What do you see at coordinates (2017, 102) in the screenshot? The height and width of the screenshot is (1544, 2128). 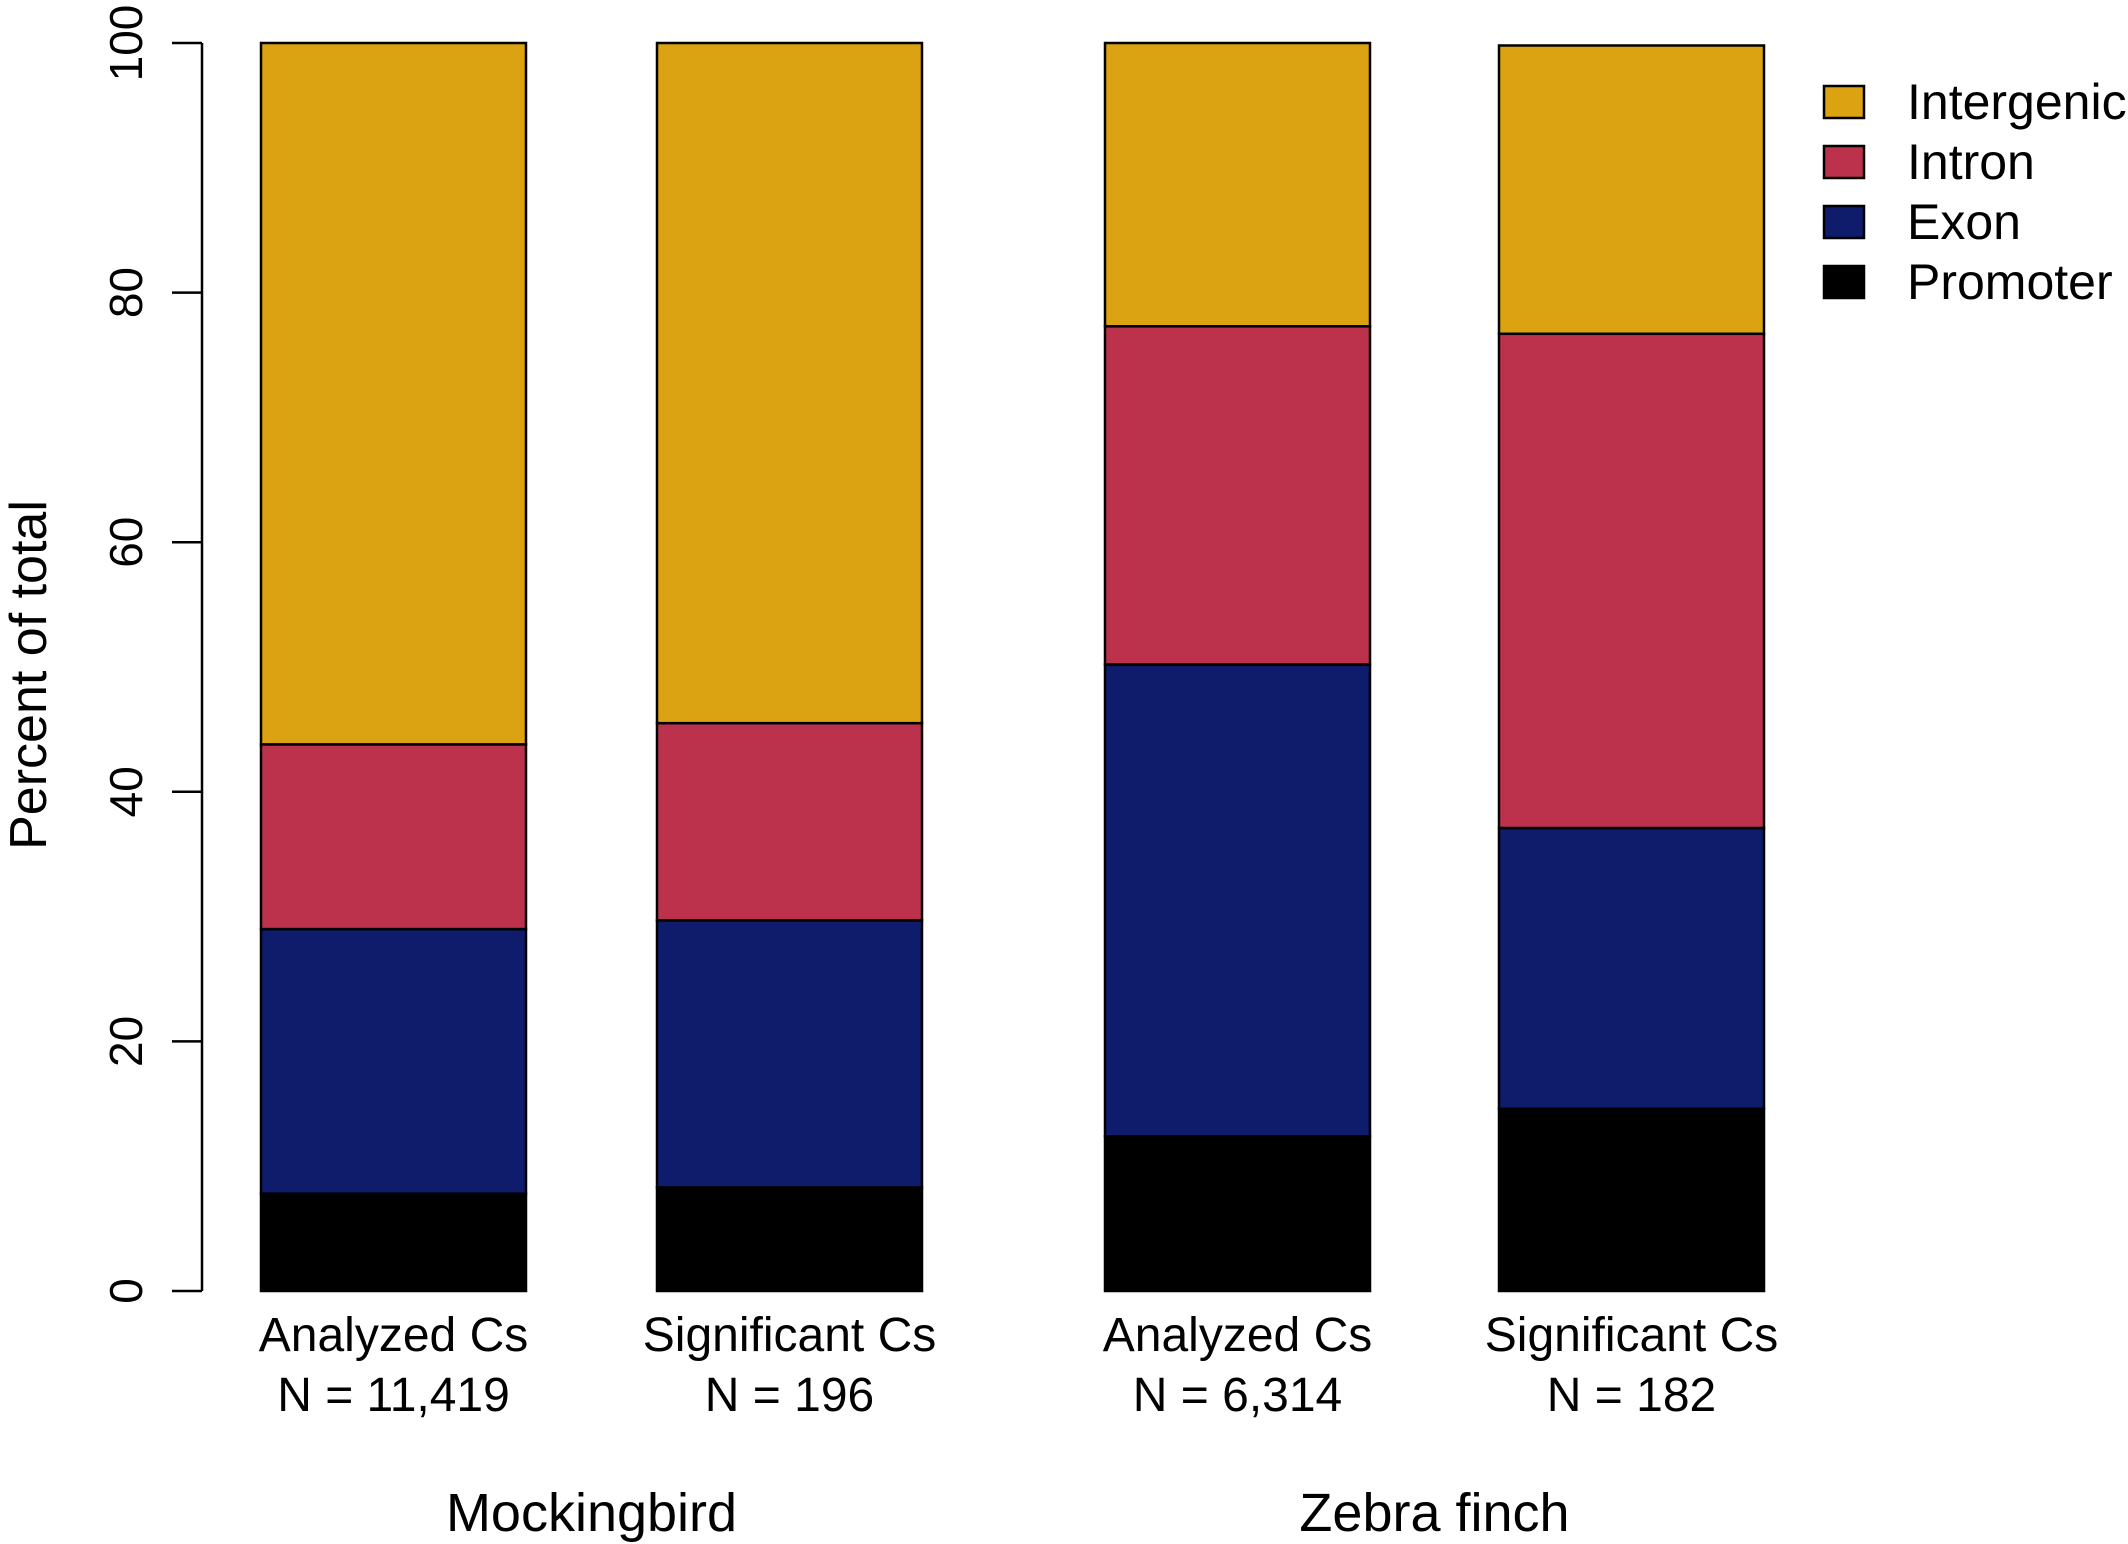 I see `legend-label-intergenic: Intergenic` at bounding box center [2017, 102].